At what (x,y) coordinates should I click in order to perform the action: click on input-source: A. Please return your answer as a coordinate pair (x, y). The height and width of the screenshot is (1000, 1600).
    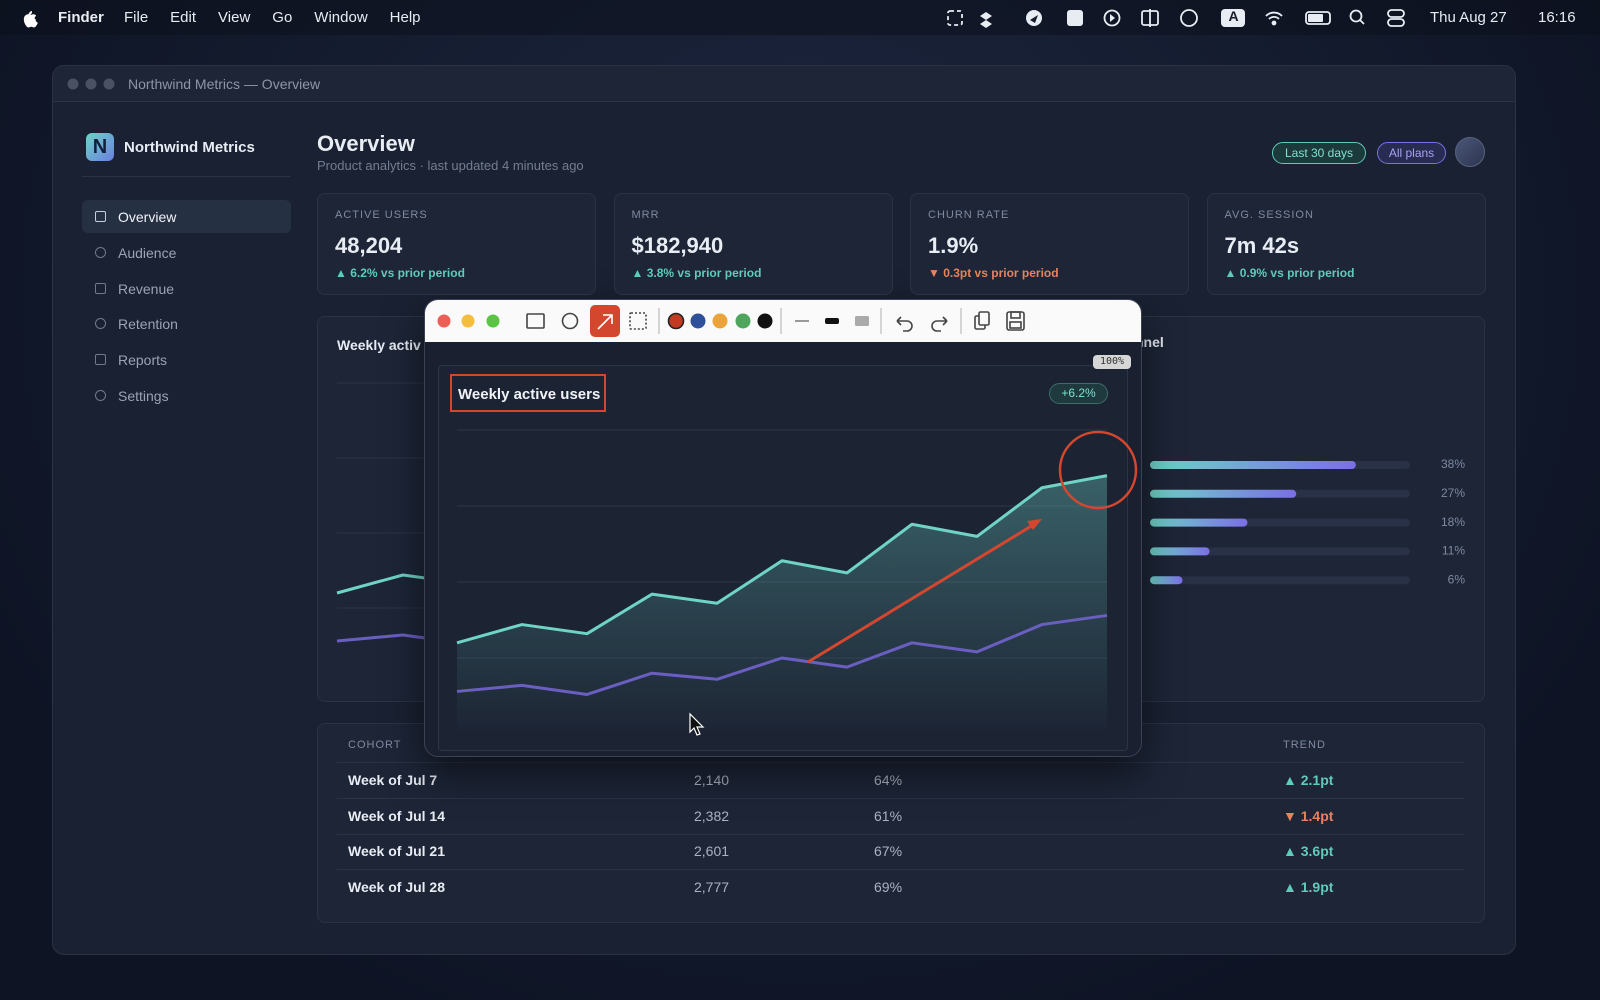
    Looking at the image, I should click on (1233, 16).